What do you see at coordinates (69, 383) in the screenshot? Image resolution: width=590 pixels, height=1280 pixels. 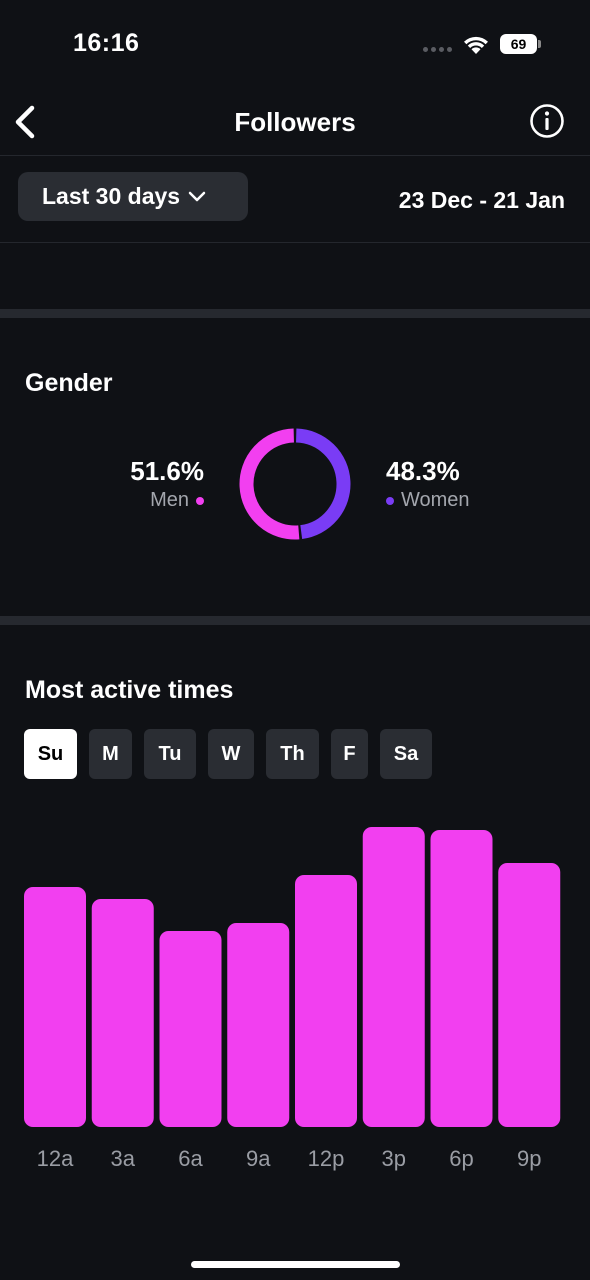 I see `gender-section-title: Gender` at bounding box center [69, 383].